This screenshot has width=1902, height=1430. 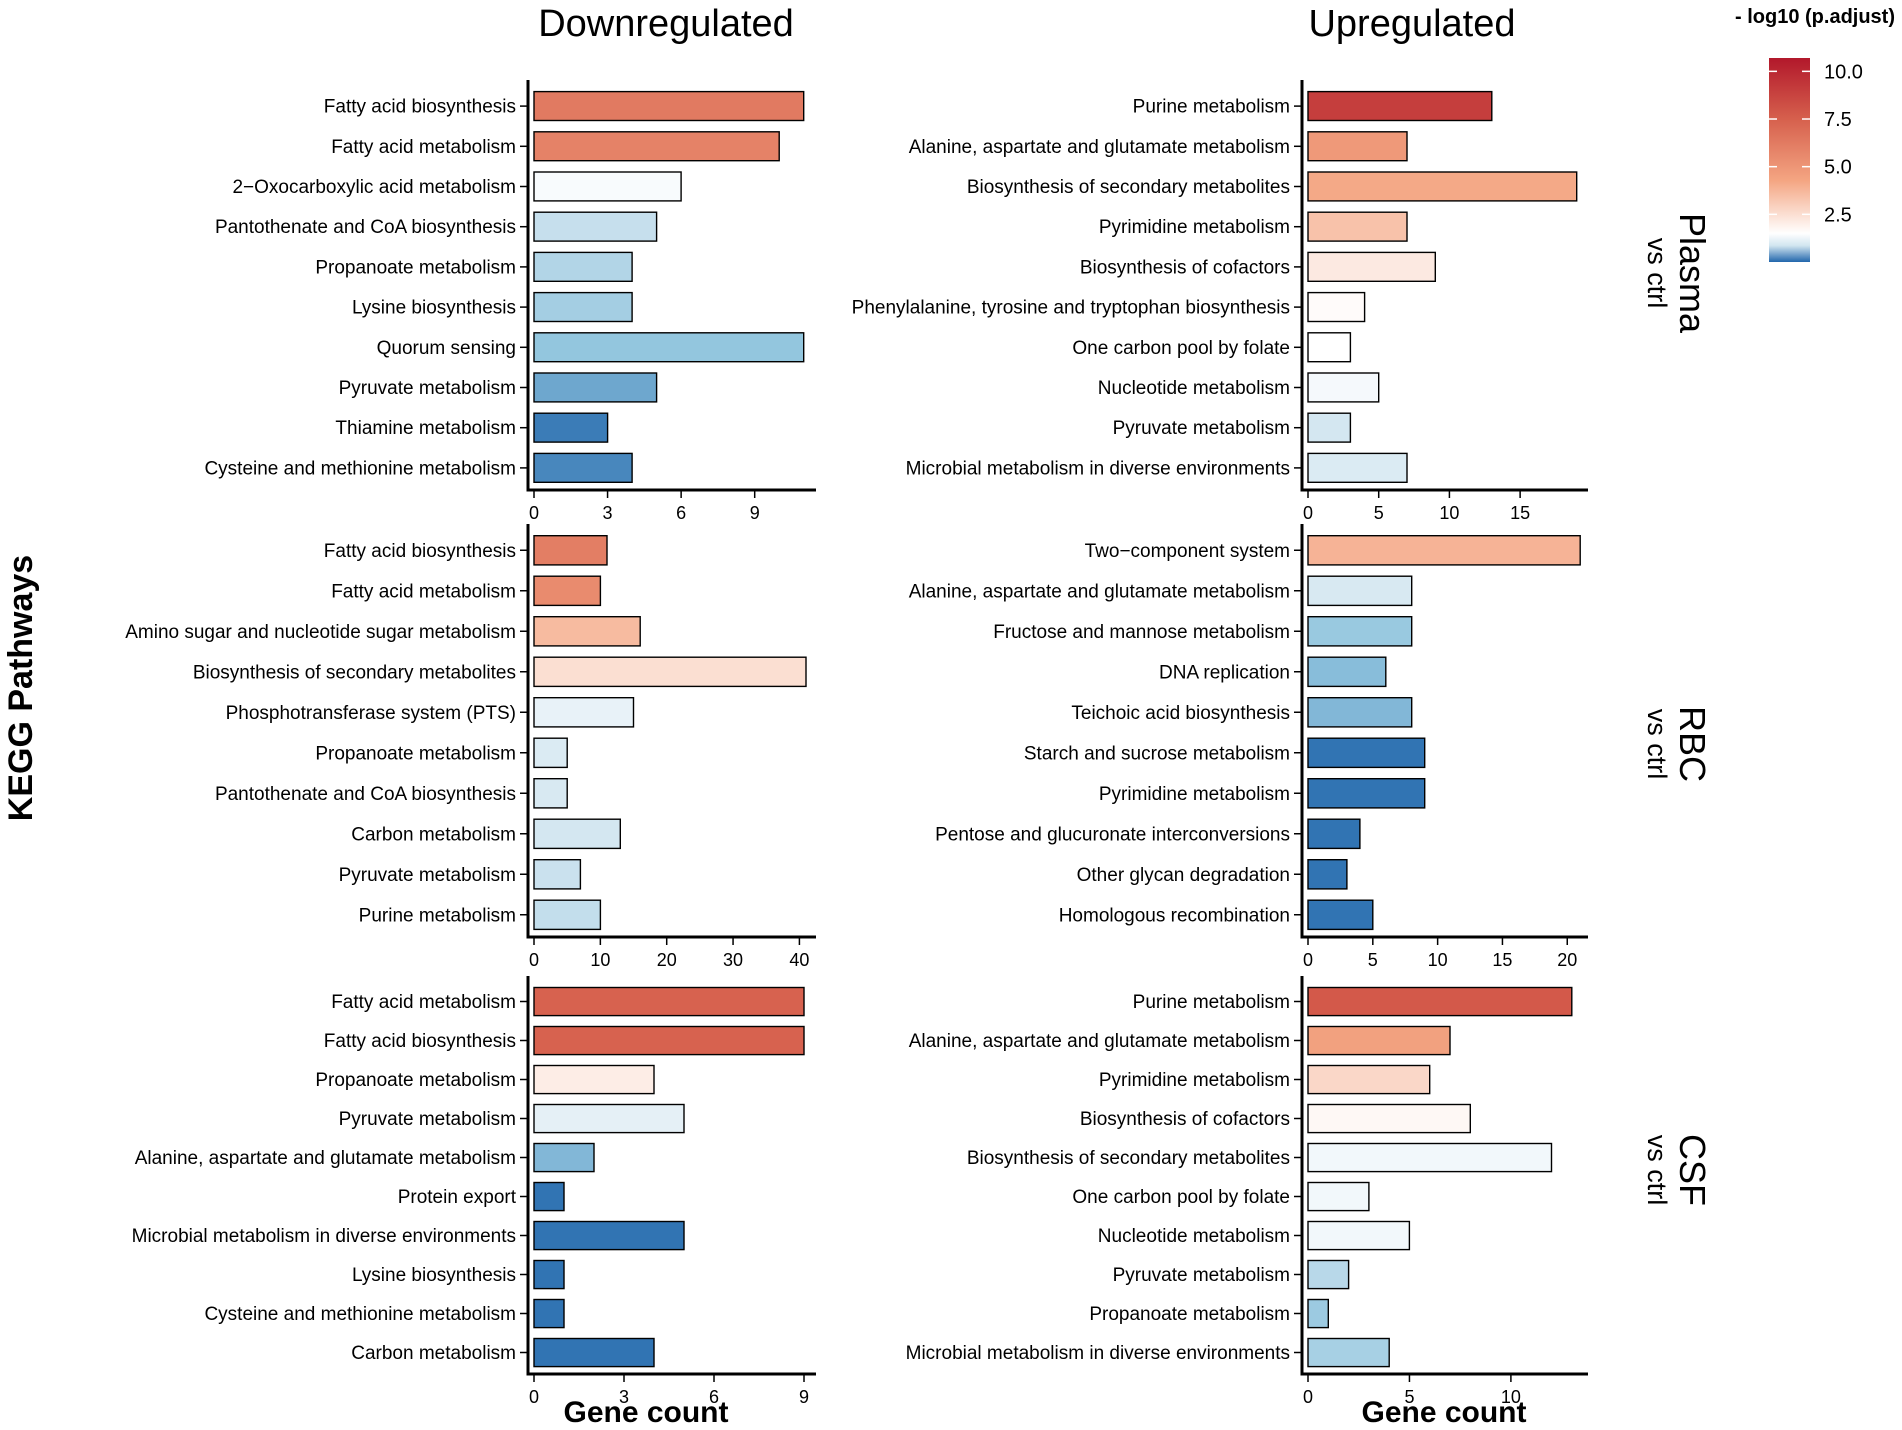 What do you see at coordinates (1443, 1412) in the screenshot?
I see `x-axis-title-2: Gene count` at bounding box center [1443, 1412].